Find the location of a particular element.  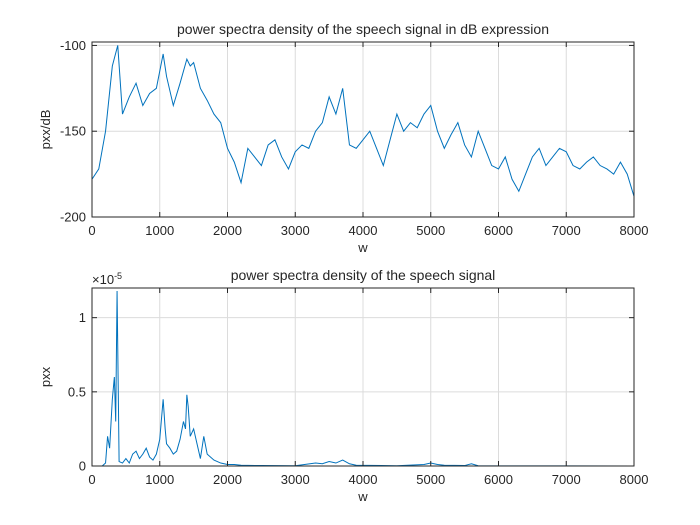

x-axis-label-linear: w is located at coordinates (362, 496).